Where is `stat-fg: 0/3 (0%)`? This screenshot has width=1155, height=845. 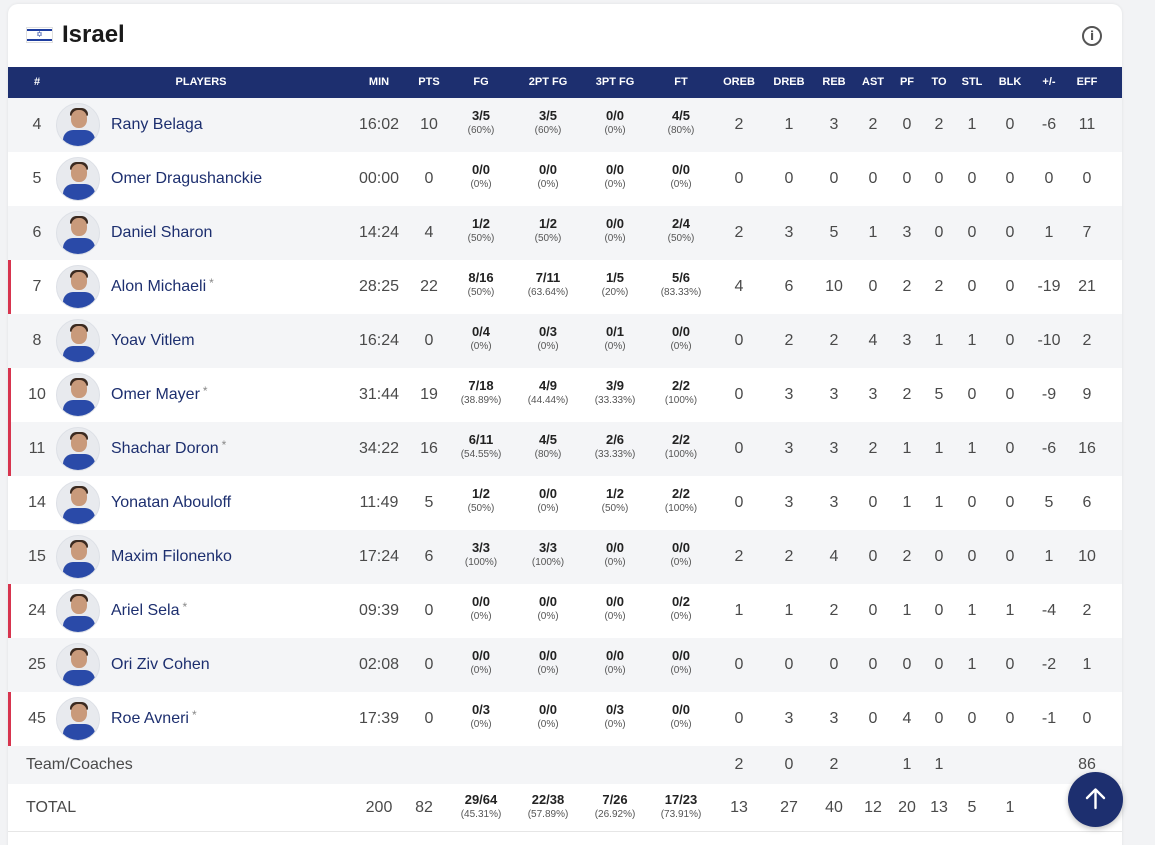
stat-fg: 0/3 (0%) is located at coordinates (480, 716).